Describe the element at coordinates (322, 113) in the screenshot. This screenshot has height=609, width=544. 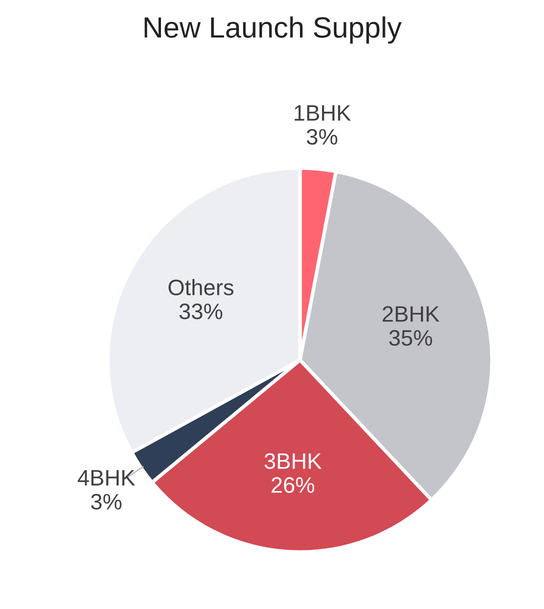
I see `slice-label: 1BHK` at that location.